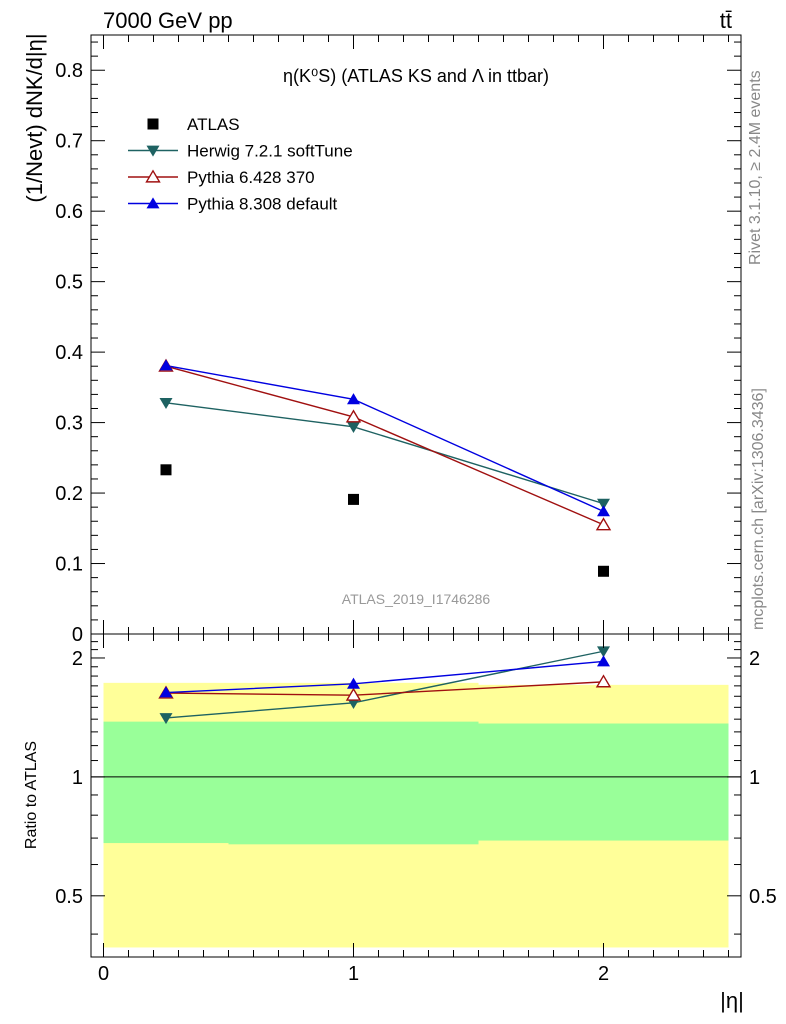  What do you see at coordinates (31, 795) in the screenshot?
I see `ratio-y-label: Ratio to ATLAS` at bounding box center [31, 795].